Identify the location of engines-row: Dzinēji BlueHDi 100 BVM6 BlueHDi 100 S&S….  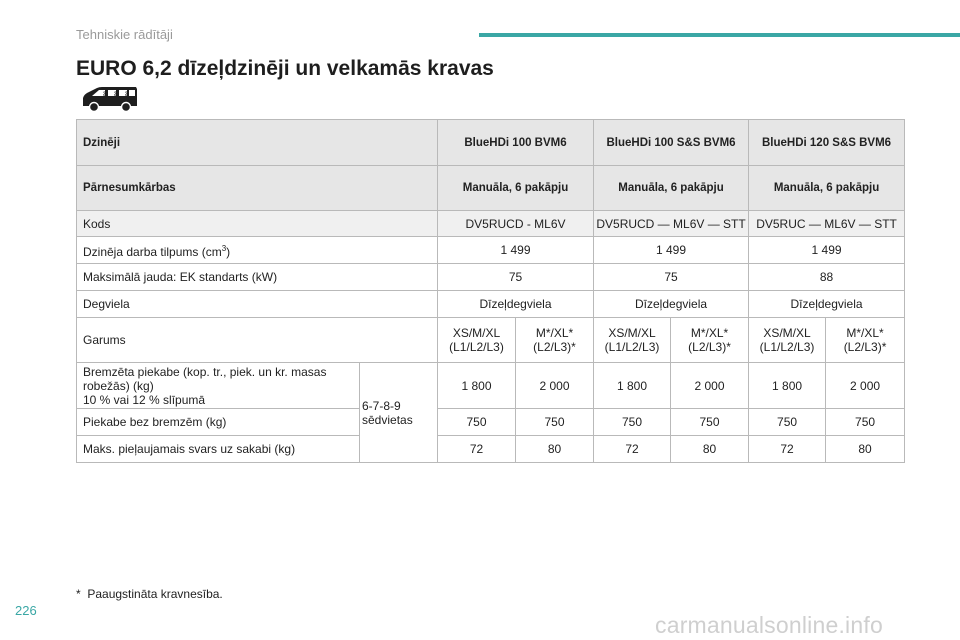
(491, 142).